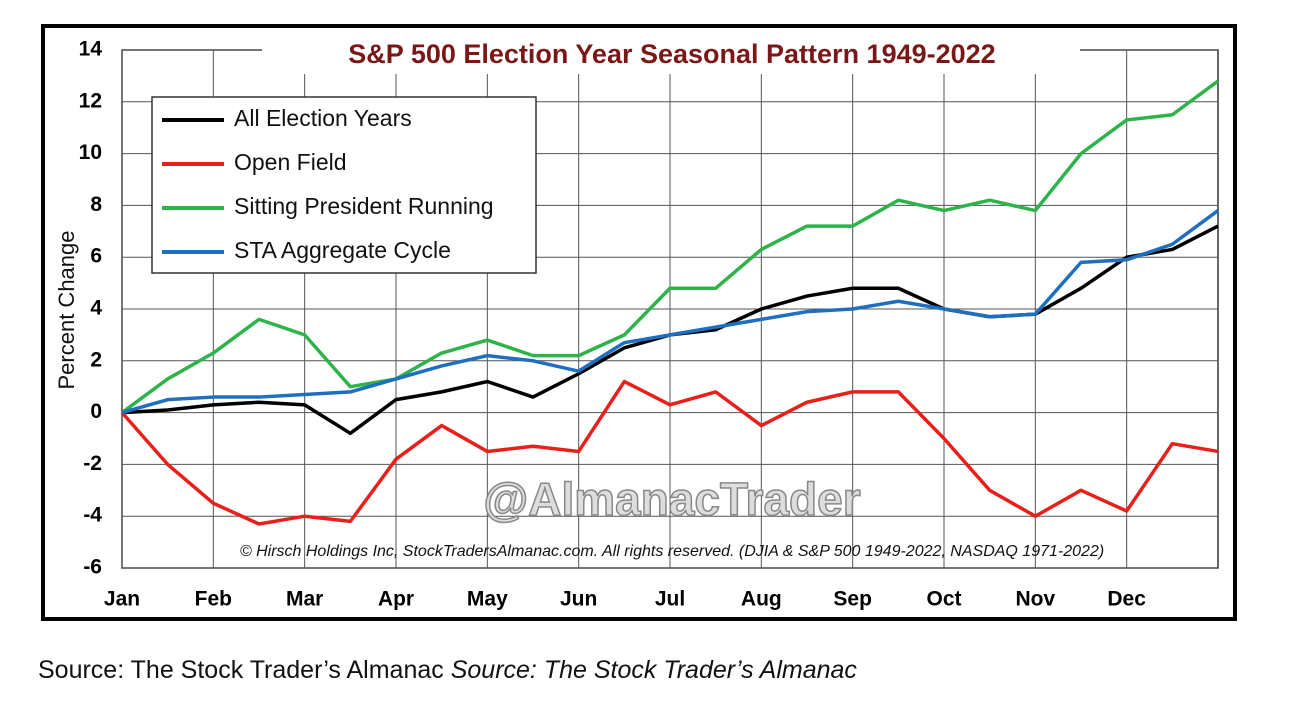  I want to click on y-tick-label: 14, so click(91, 49).